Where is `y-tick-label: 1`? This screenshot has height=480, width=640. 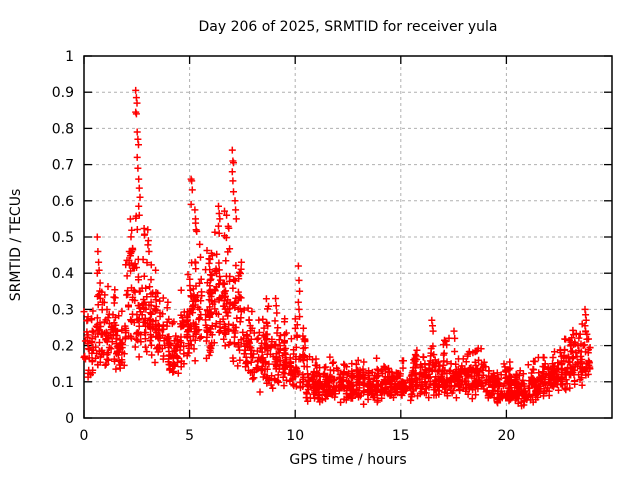 y-tick-label: 1 is located at coordinates (69, 57).